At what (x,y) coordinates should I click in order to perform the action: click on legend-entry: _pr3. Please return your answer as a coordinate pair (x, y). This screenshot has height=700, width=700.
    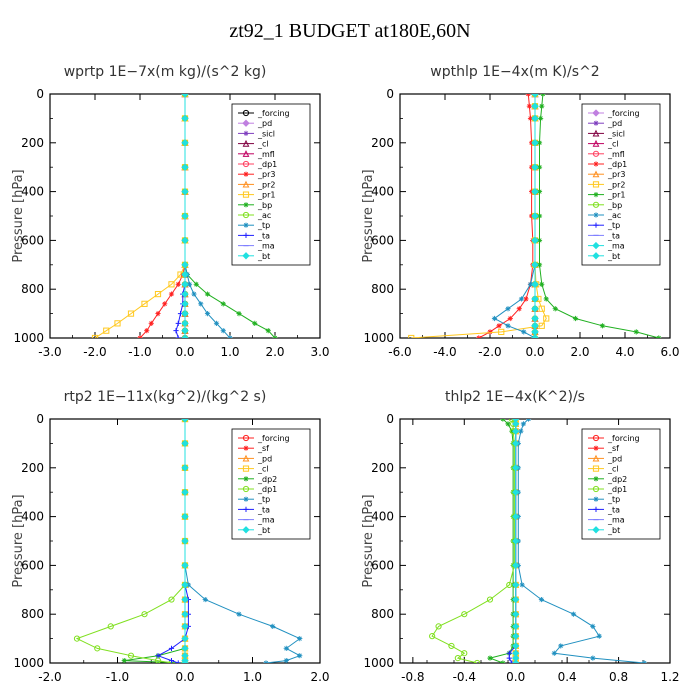
    Looking at the image, I should click on (616, 174).